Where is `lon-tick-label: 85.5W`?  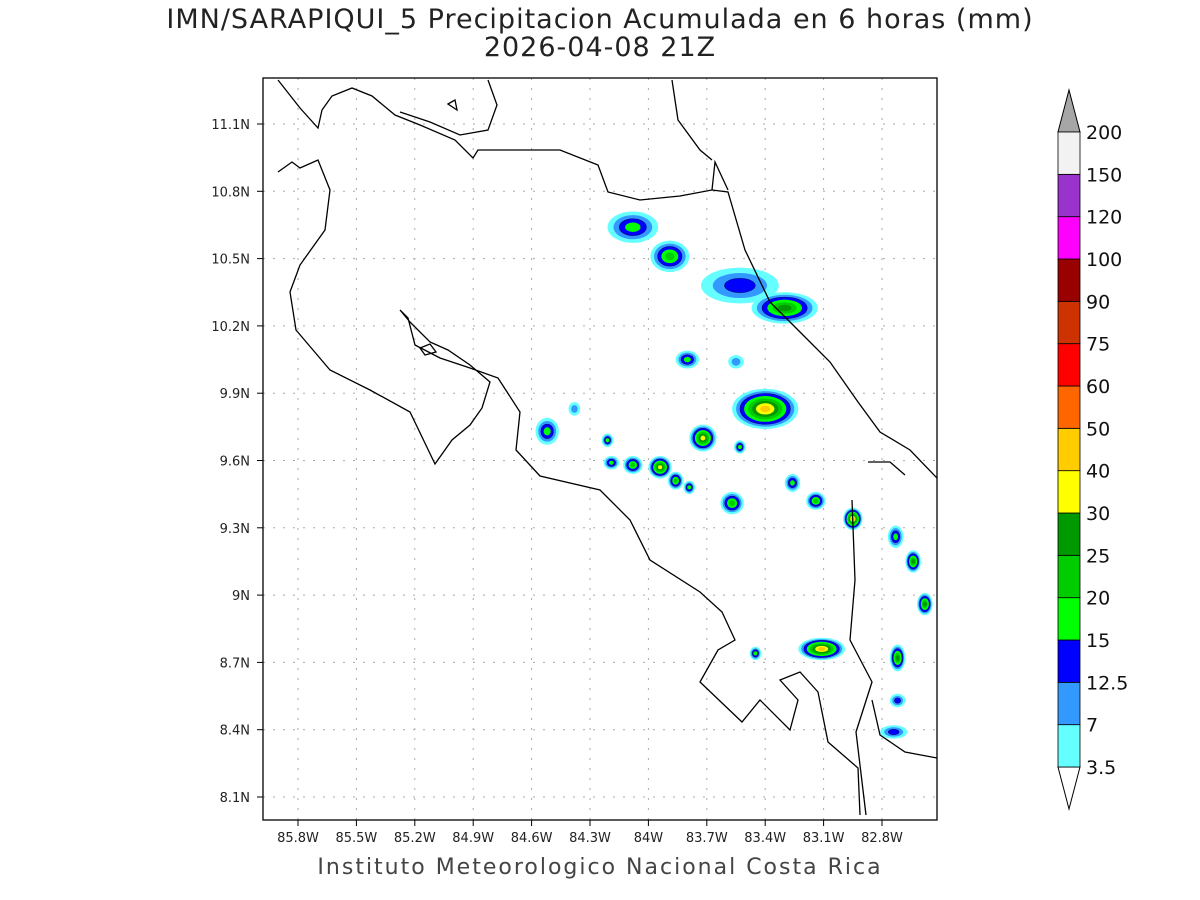
lon-tick-label: 85.5W is located at coordinates (356, 838).